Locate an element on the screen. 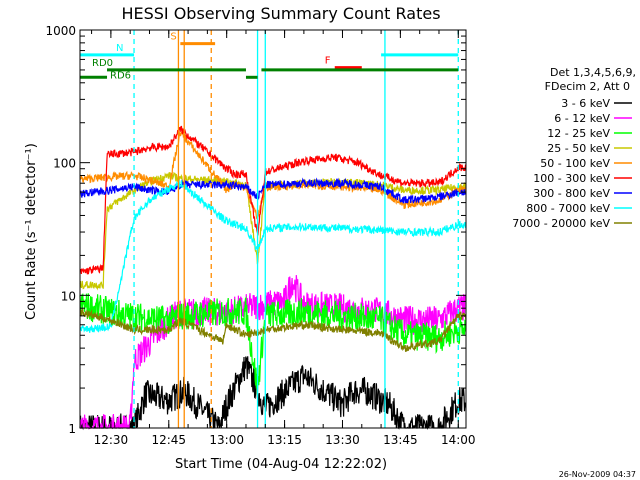  flag-label-f: F is located at coordinates (328, 61).